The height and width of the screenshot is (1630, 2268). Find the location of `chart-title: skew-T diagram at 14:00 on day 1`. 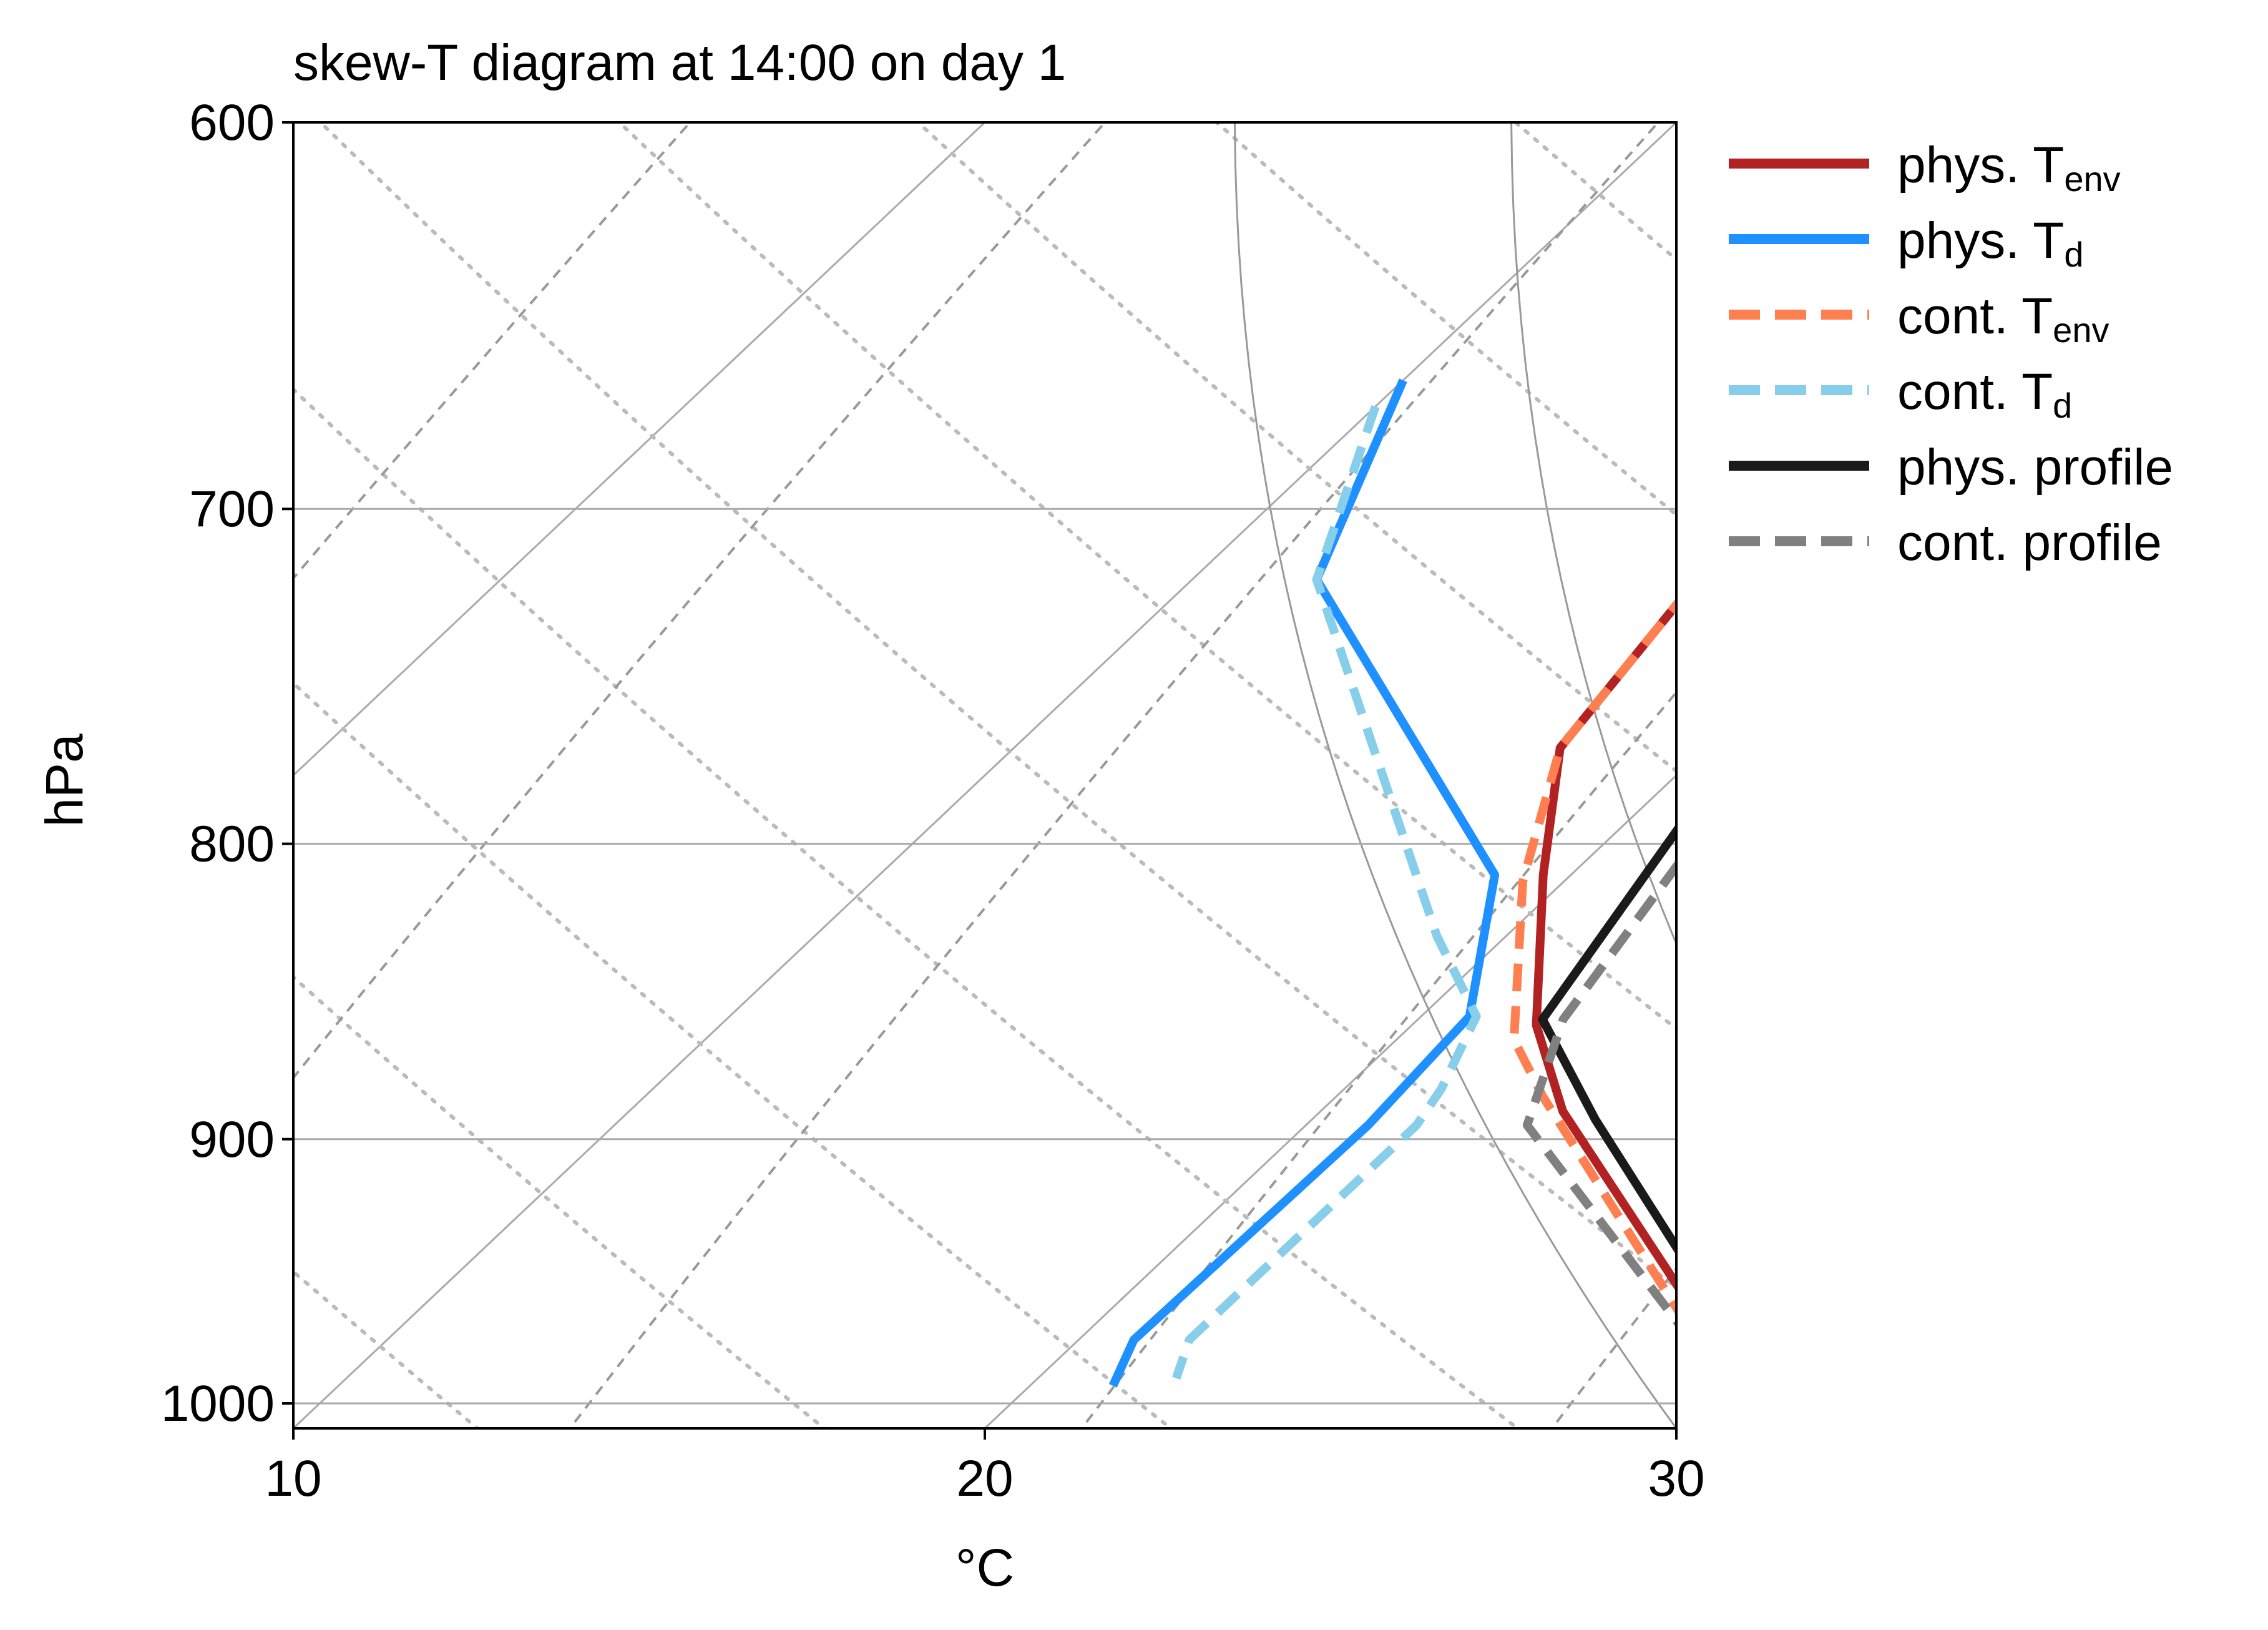

chart-title: skew-T diagram at 14:00 on day 1 is located at coordinates (680, 63).